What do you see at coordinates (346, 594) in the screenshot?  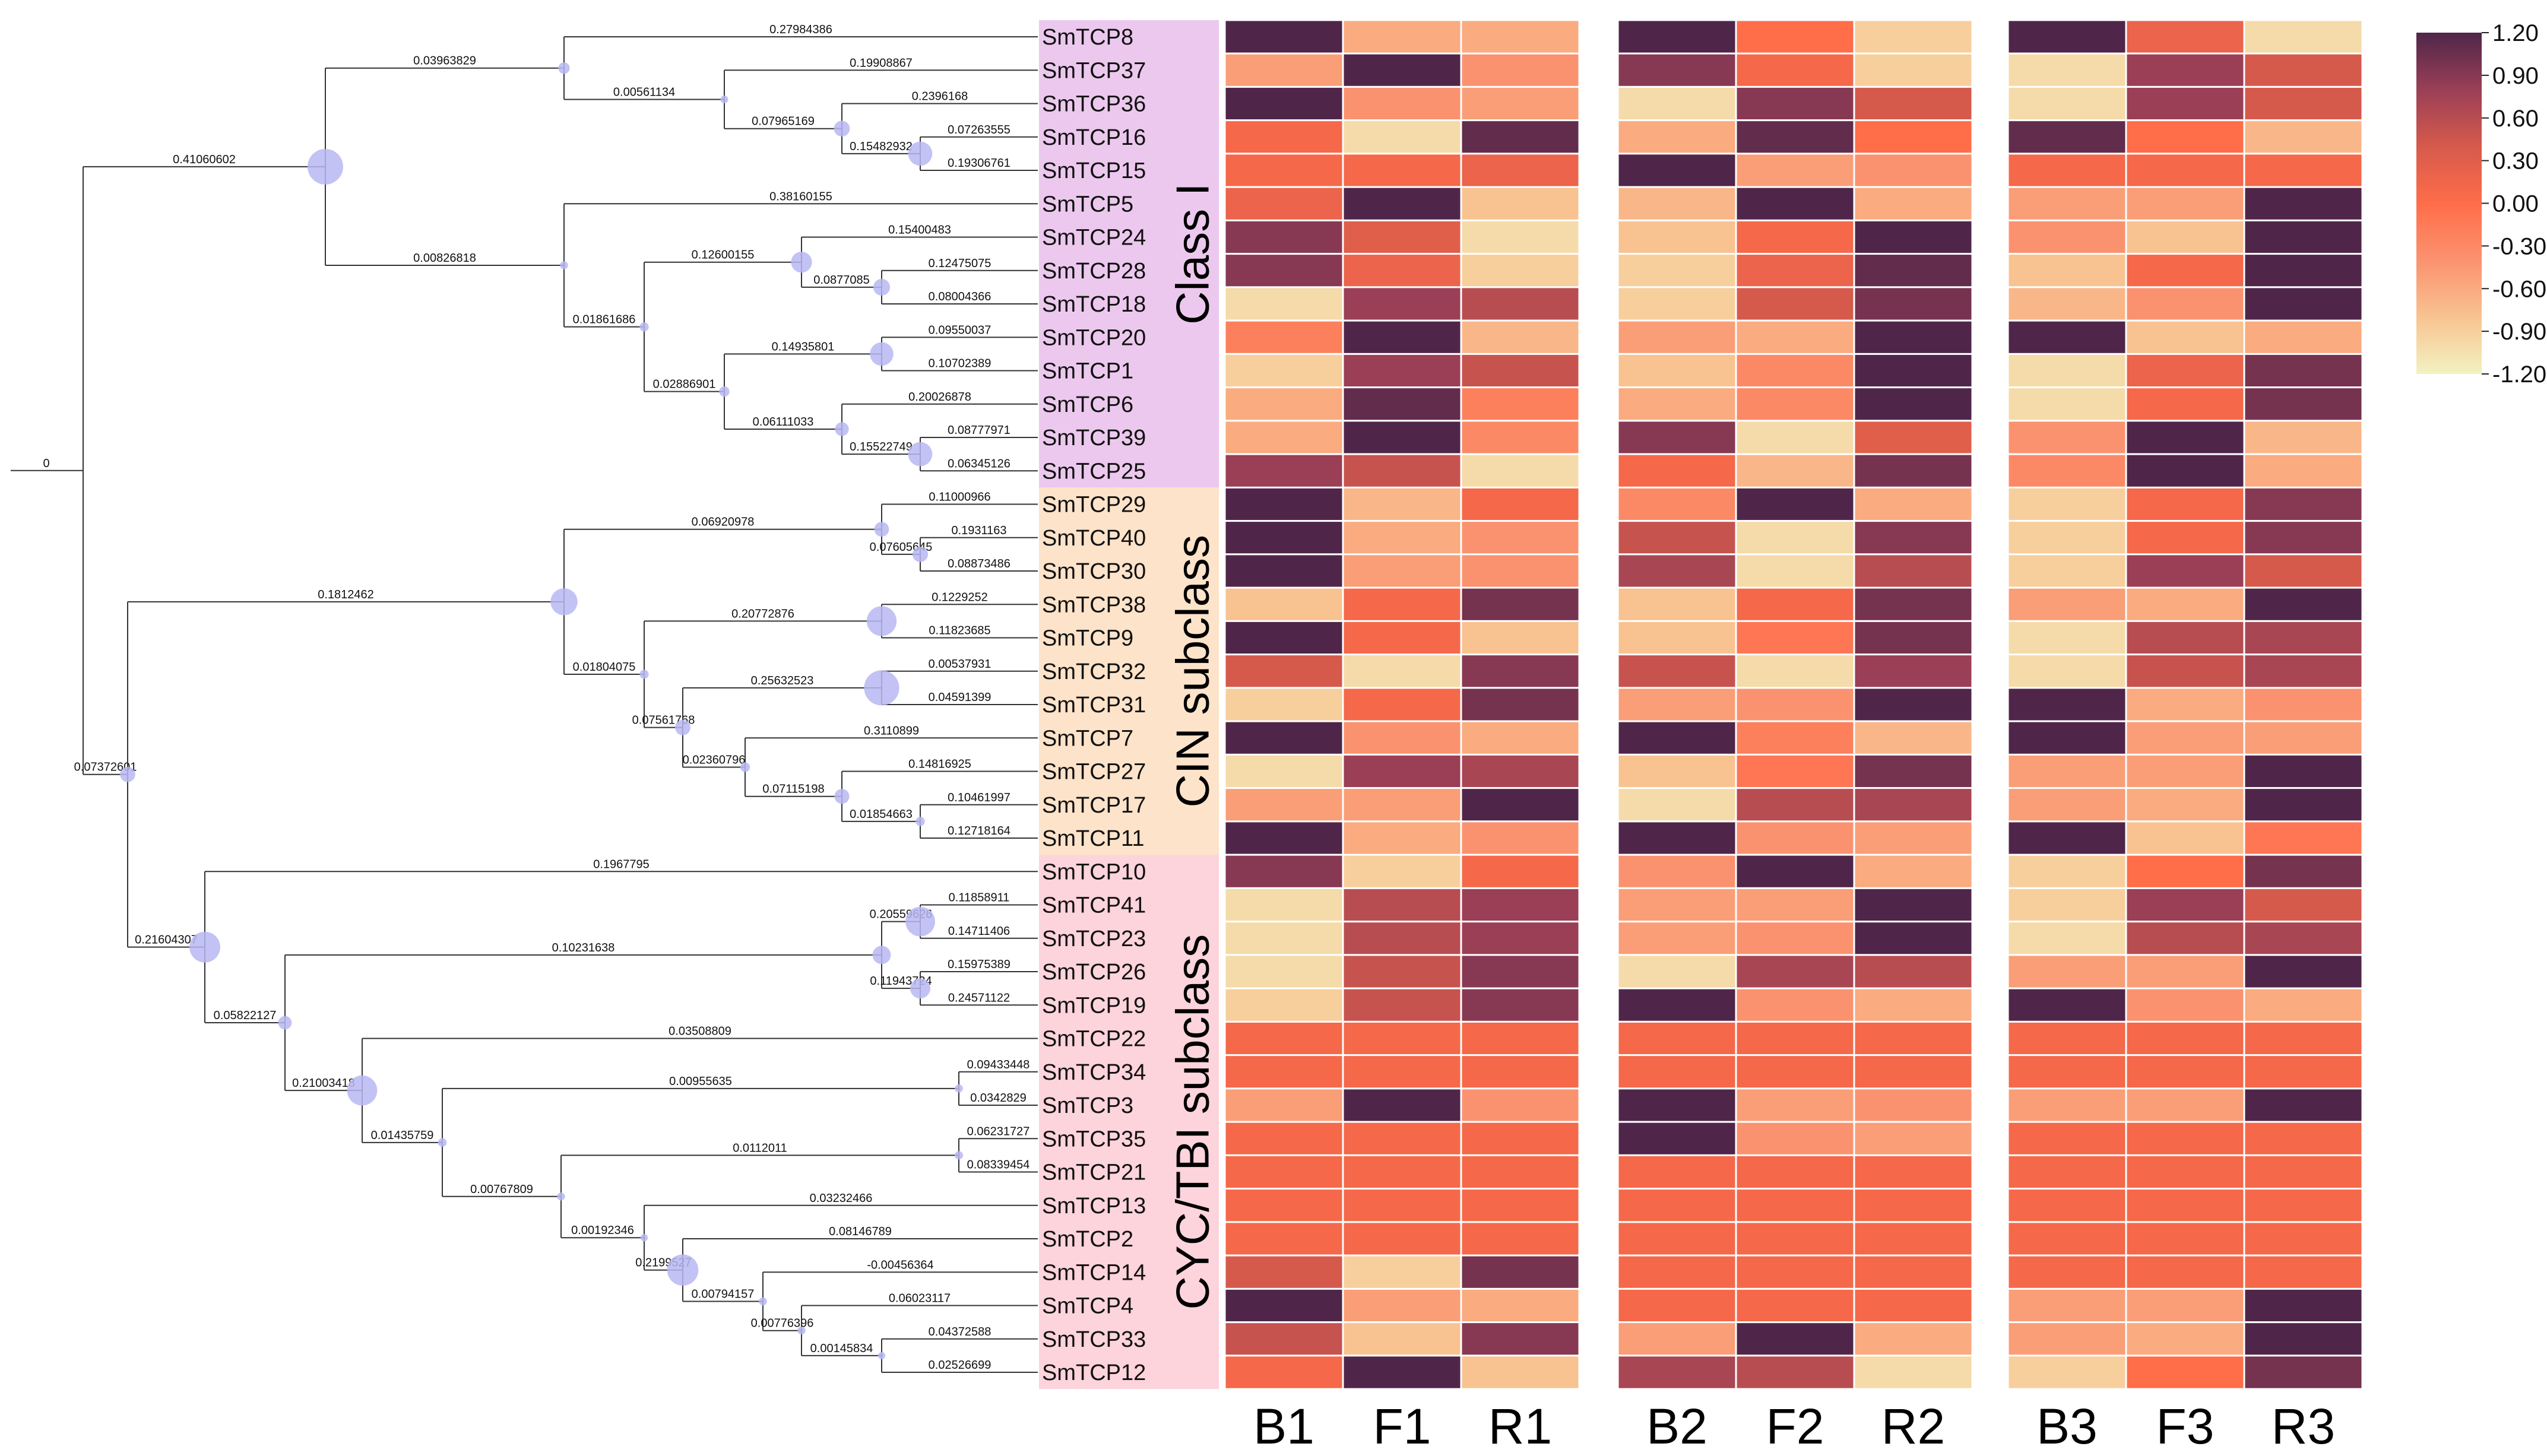 I see `branch-length-label: 0.1812462` at bounding box center [346, 594].